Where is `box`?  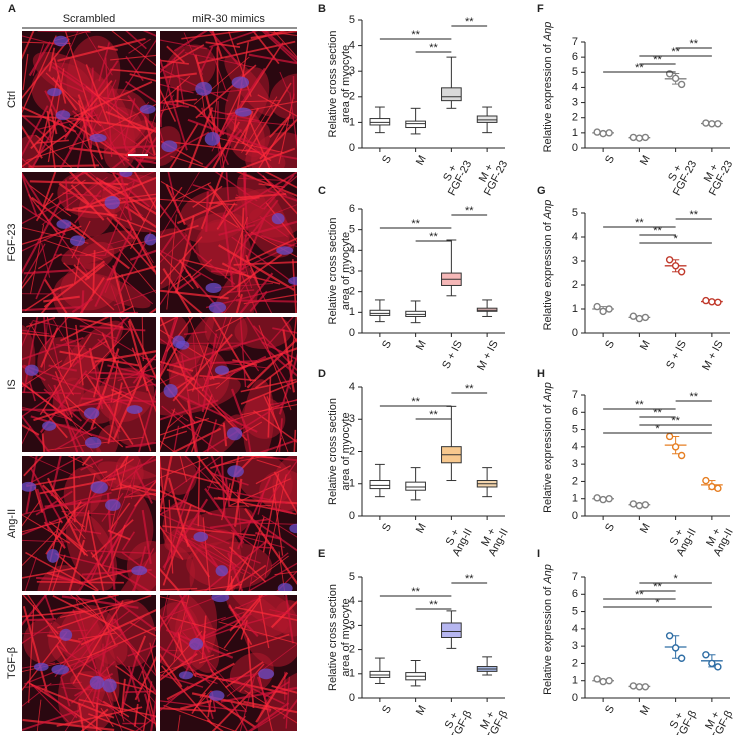
box is located at coordinates (380, 122).